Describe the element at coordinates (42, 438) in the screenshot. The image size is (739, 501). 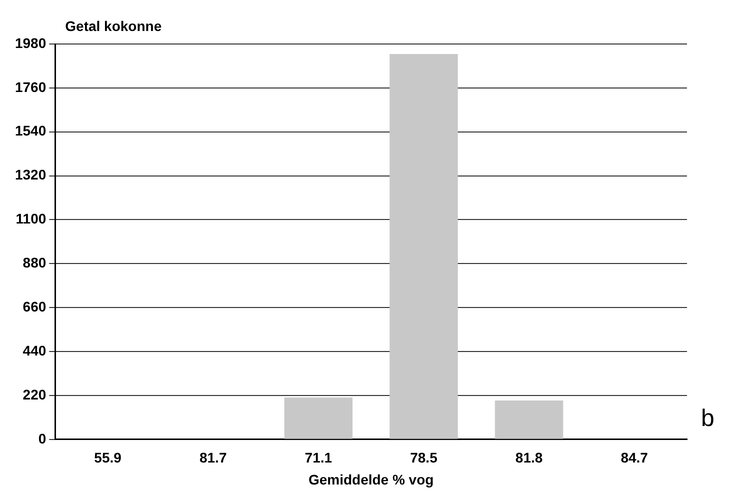
I see `y-tick-label: 0` at that location.